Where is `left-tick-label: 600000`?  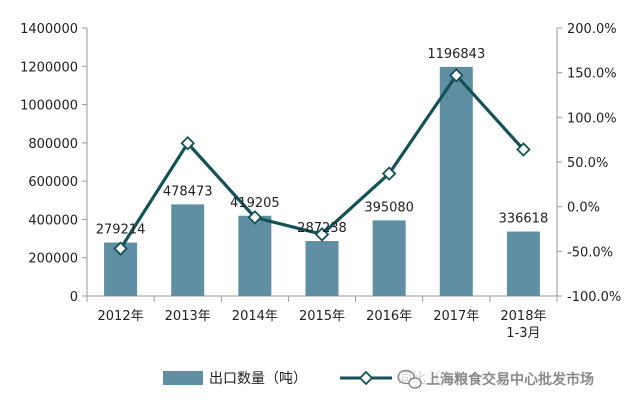
left-tick-label: 600000 is located at coordinates (53, 182).